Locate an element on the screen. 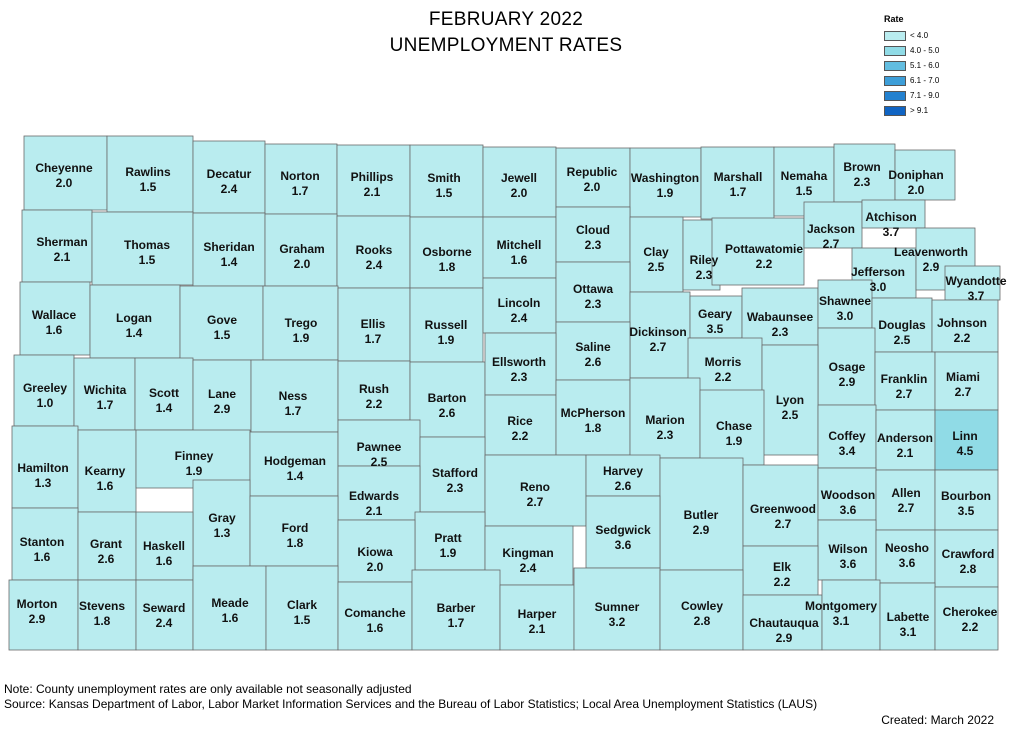 This screenshot has width=1012, height=734. county-name-morton: Morton is located at coordinates (37, 604).